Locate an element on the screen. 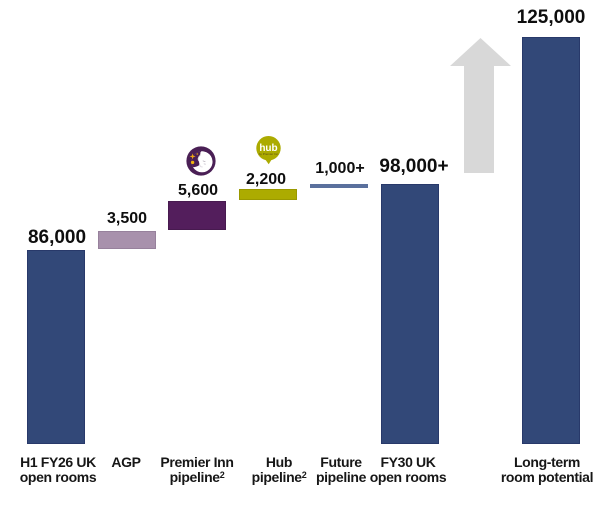 This screenshot has width=608, height=507. svg-text: by Premier Inn is located at coordinates (269, 154).